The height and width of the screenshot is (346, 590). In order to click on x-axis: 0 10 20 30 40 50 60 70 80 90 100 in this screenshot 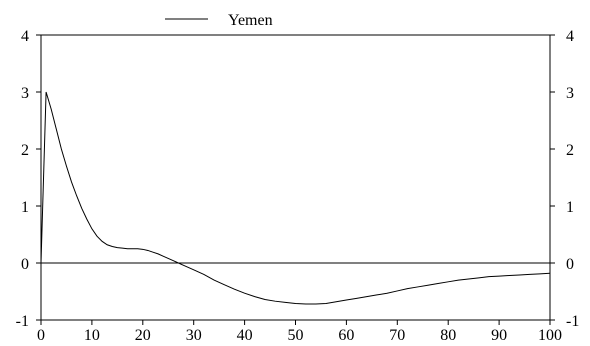, I will do `click(299, 332)`.